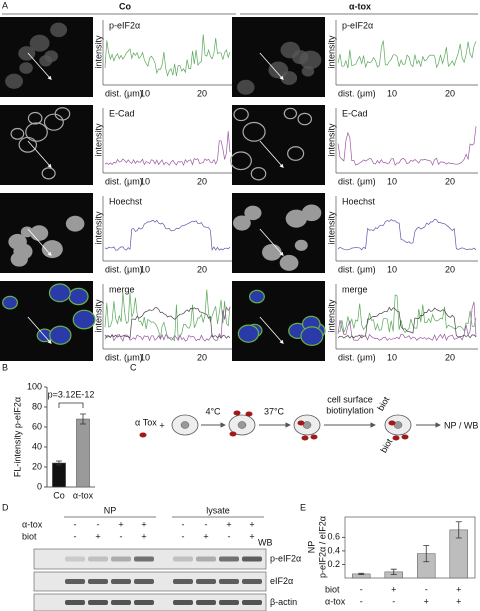  What do you see at coordinates (213, 411) in the screenshot?
I see `step-label: 4°C` at bounding box center [213, 411].